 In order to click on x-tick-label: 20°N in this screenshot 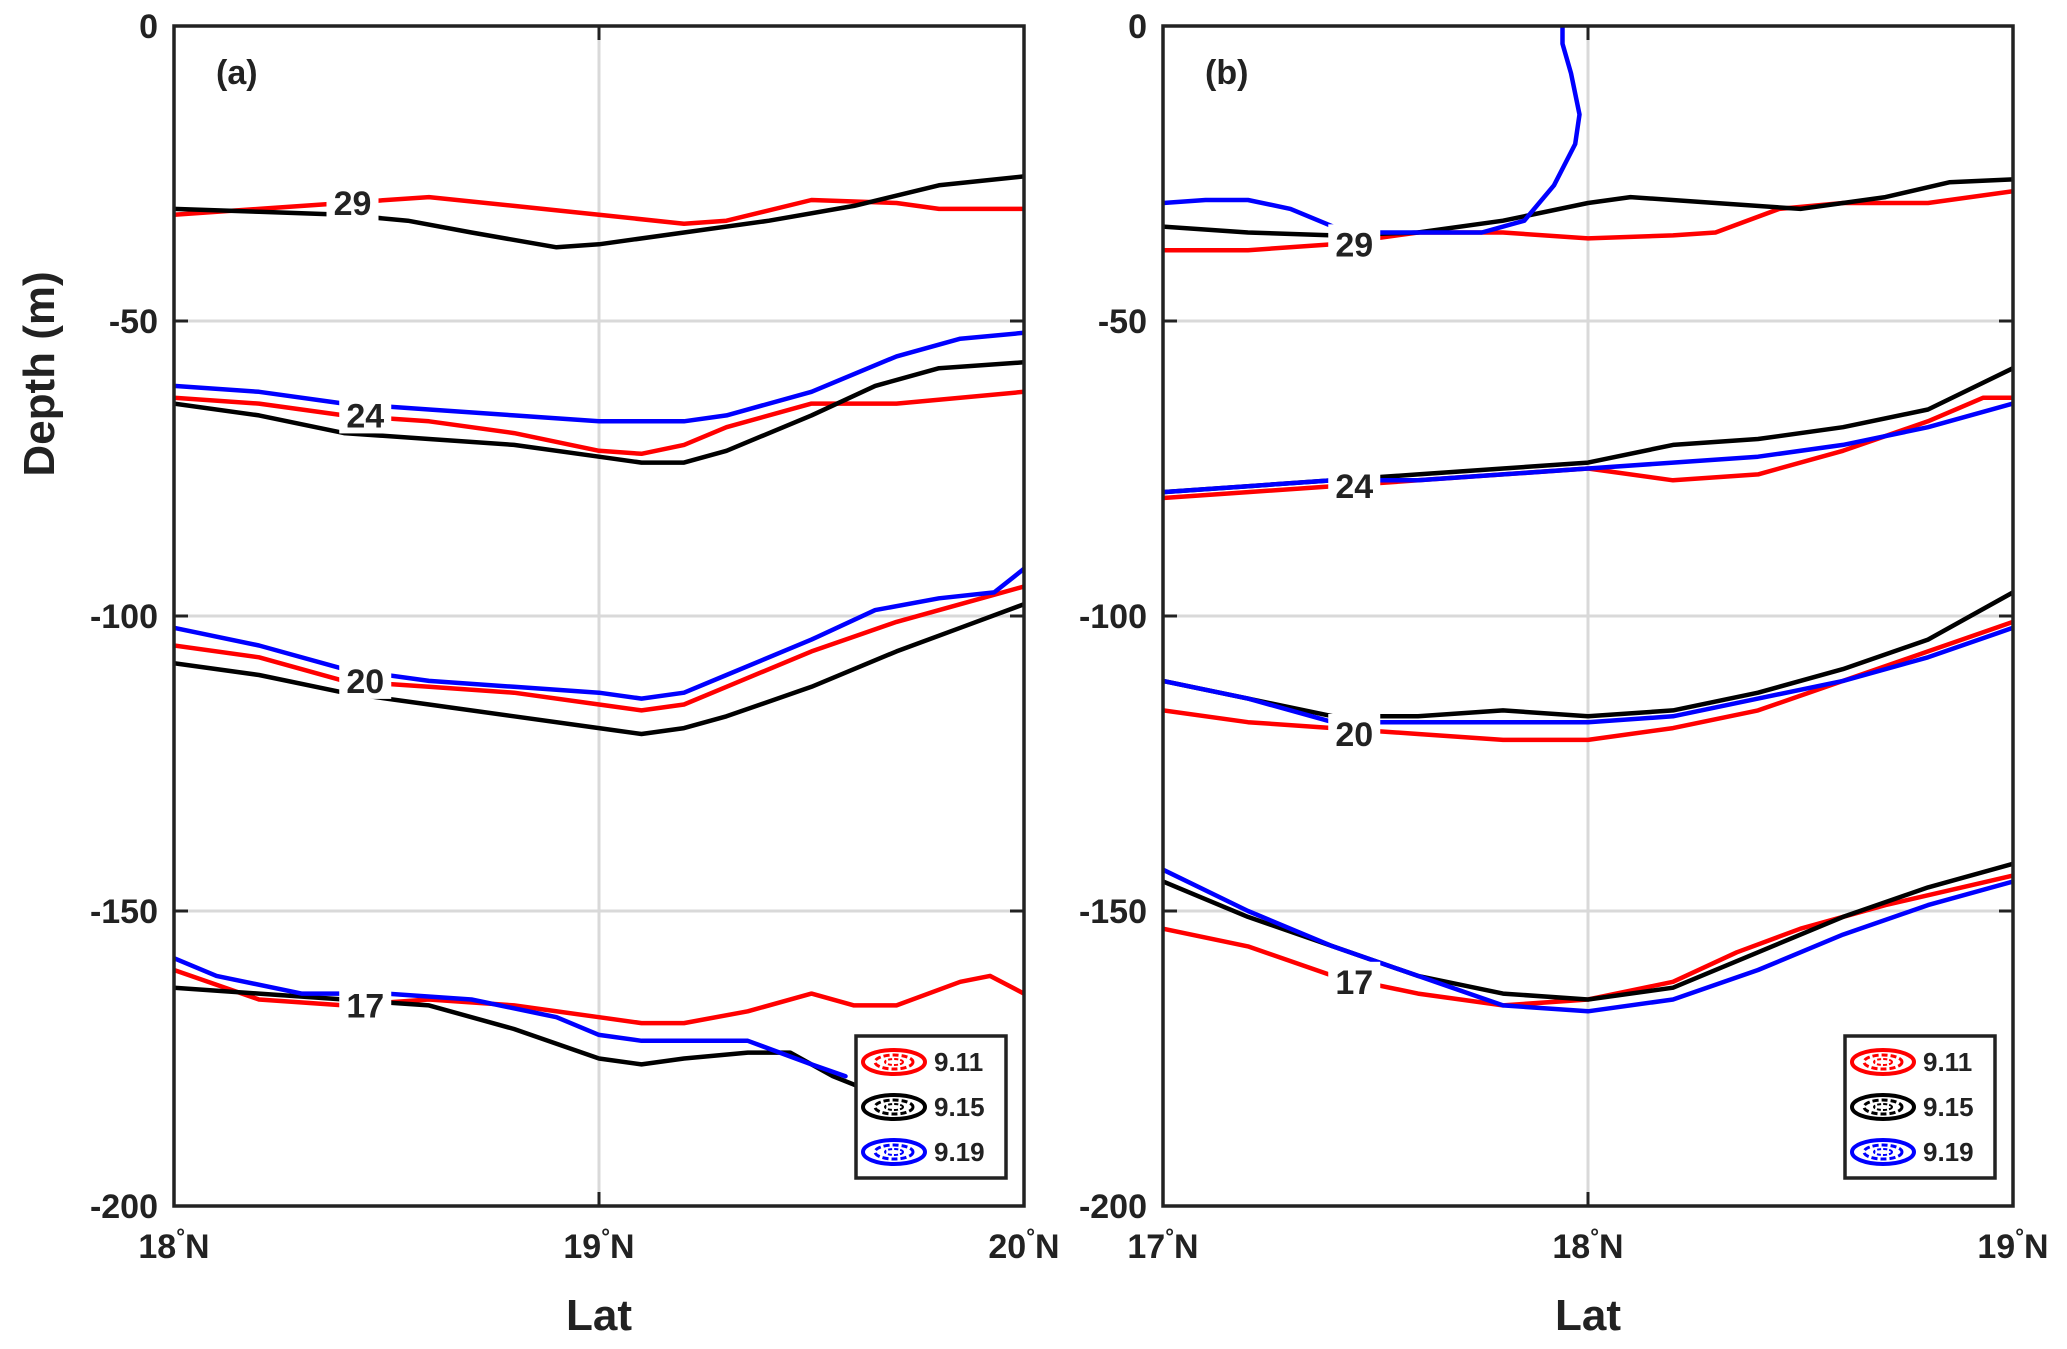, I will do `click(1023, 1245)`.